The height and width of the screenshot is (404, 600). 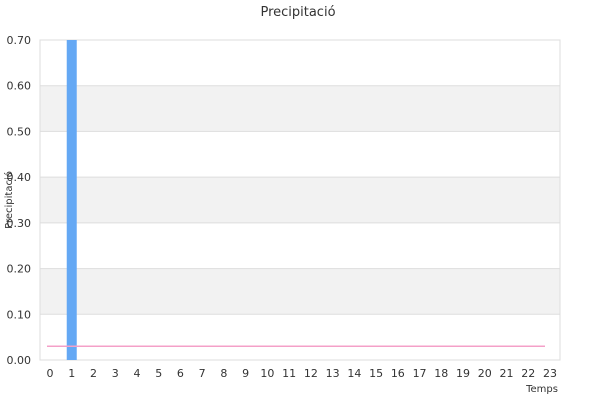 What do you see at coordinates (158, 373) in the screenshot?
I see `x-tick-label: 5` at bounding box center [158, 373].